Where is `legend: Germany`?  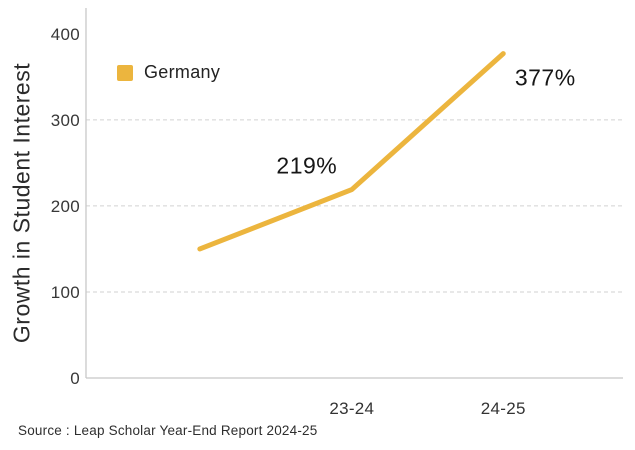
legend: Germany is located at coordinates (168, 72).